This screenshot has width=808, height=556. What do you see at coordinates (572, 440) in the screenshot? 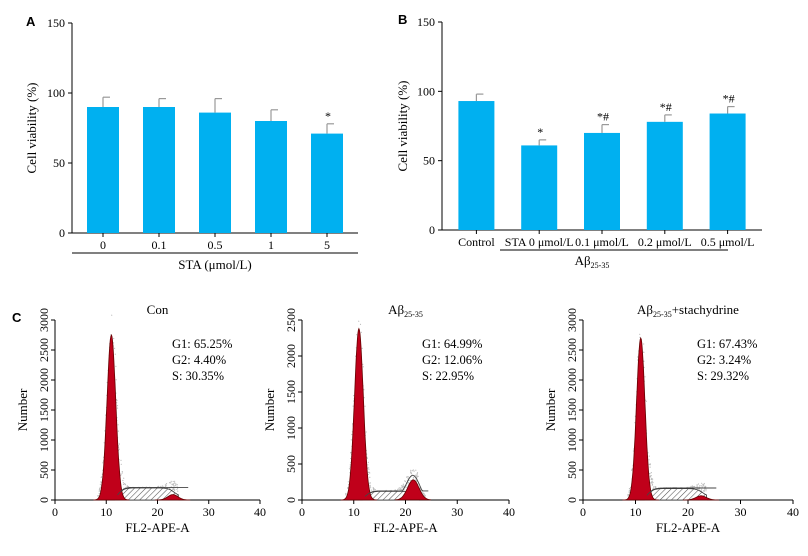
I see `y-tick-label: 1000` at bounding box center [572, 440].